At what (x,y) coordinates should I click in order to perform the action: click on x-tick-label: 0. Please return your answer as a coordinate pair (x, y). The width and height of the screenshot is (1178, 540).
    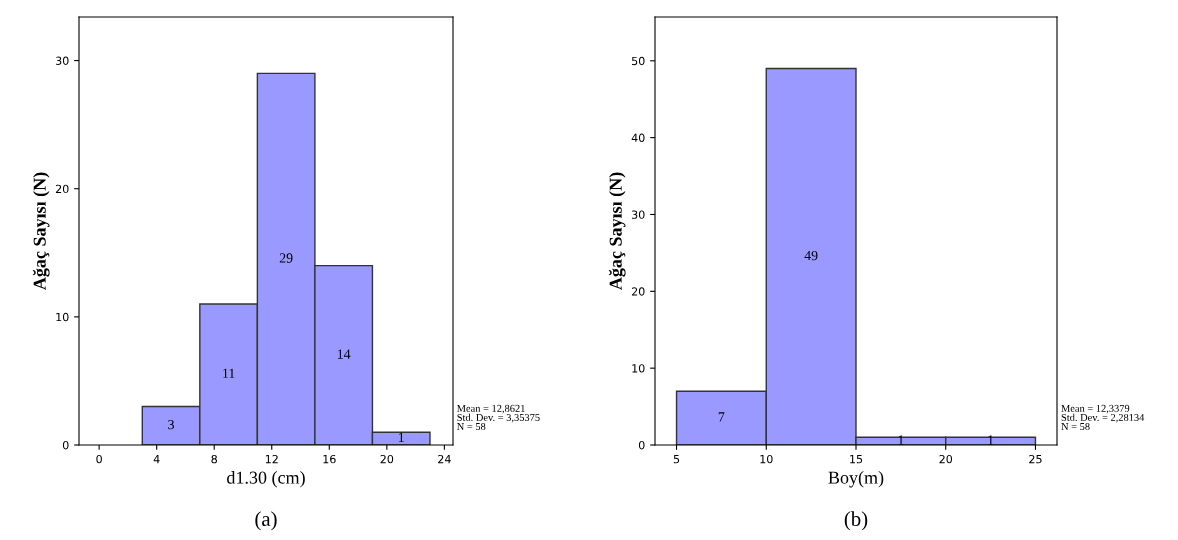
    Looking at the image, I should click on (99, 459).